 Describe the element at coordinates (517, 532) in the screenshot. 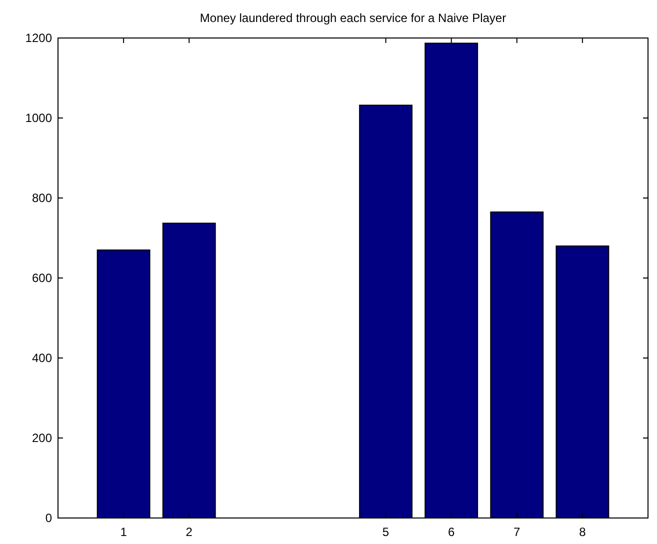

I see `x-tick-label: 7` at that location.